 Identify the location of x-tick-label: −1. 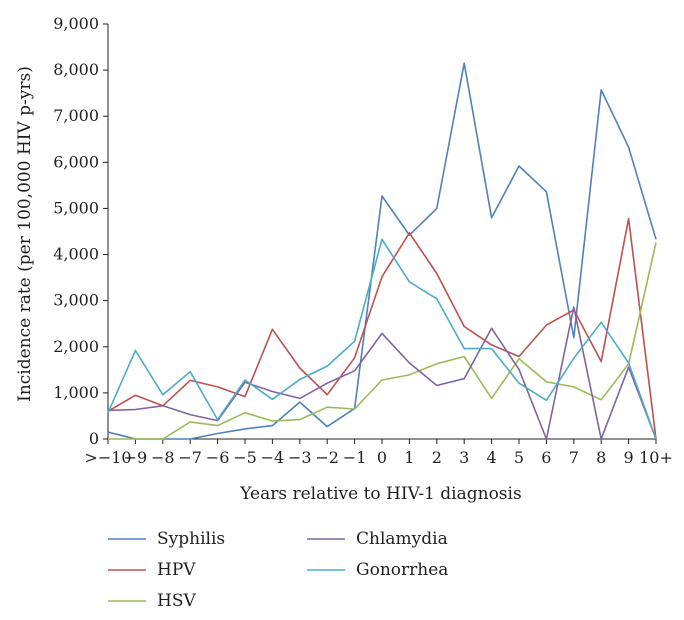
(355, 457).